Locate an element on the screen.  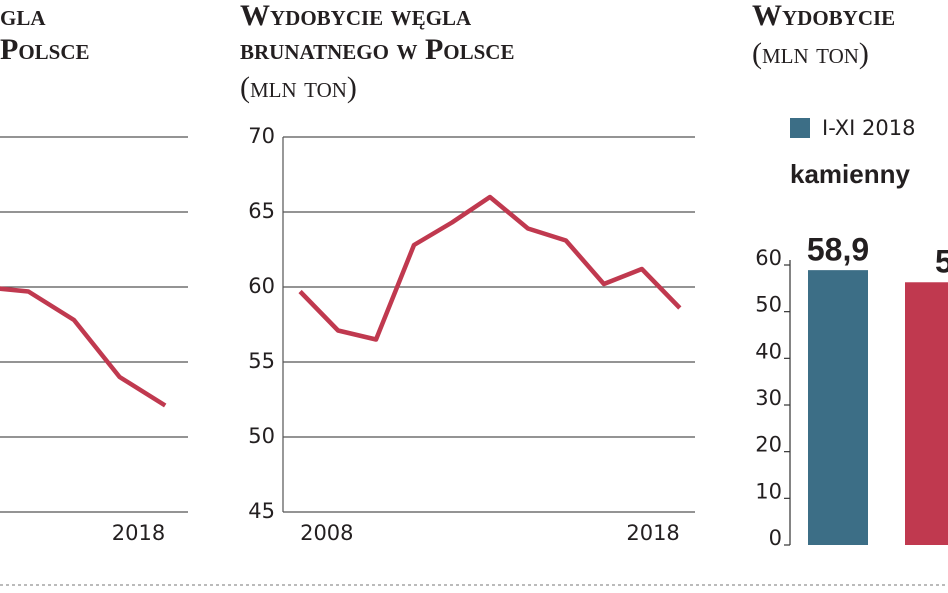
y-tick-label: 30 is located at coordinates (768, 398).